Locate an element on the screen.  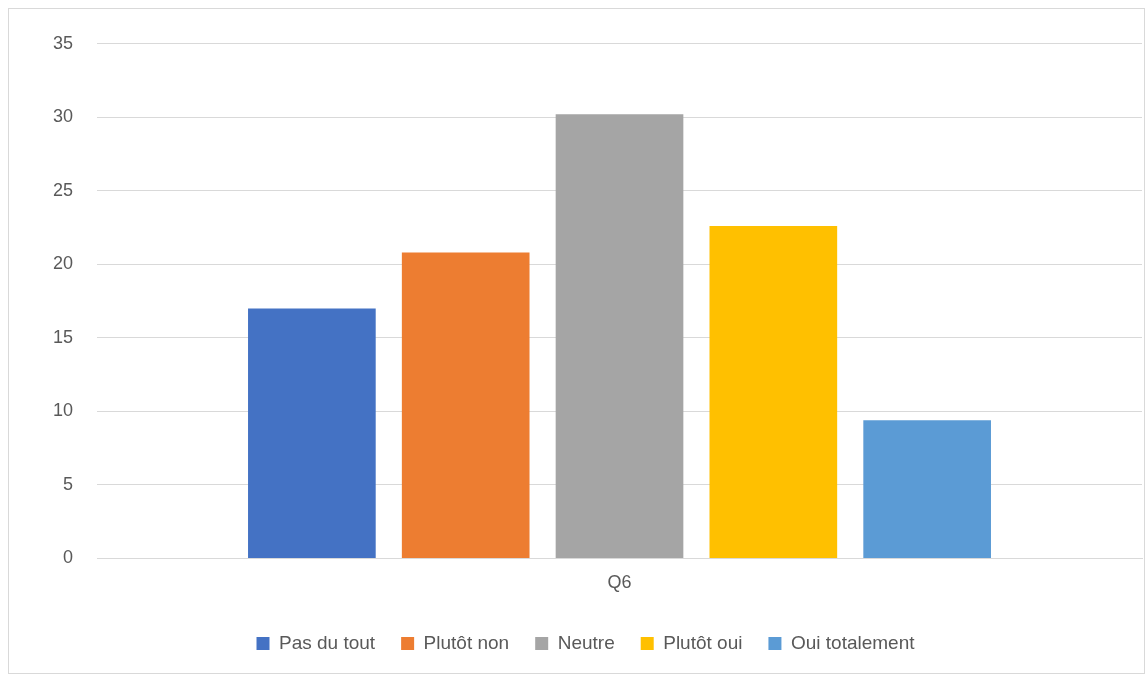
x-tick-label: Q6 is located at coordinates (619, 582).